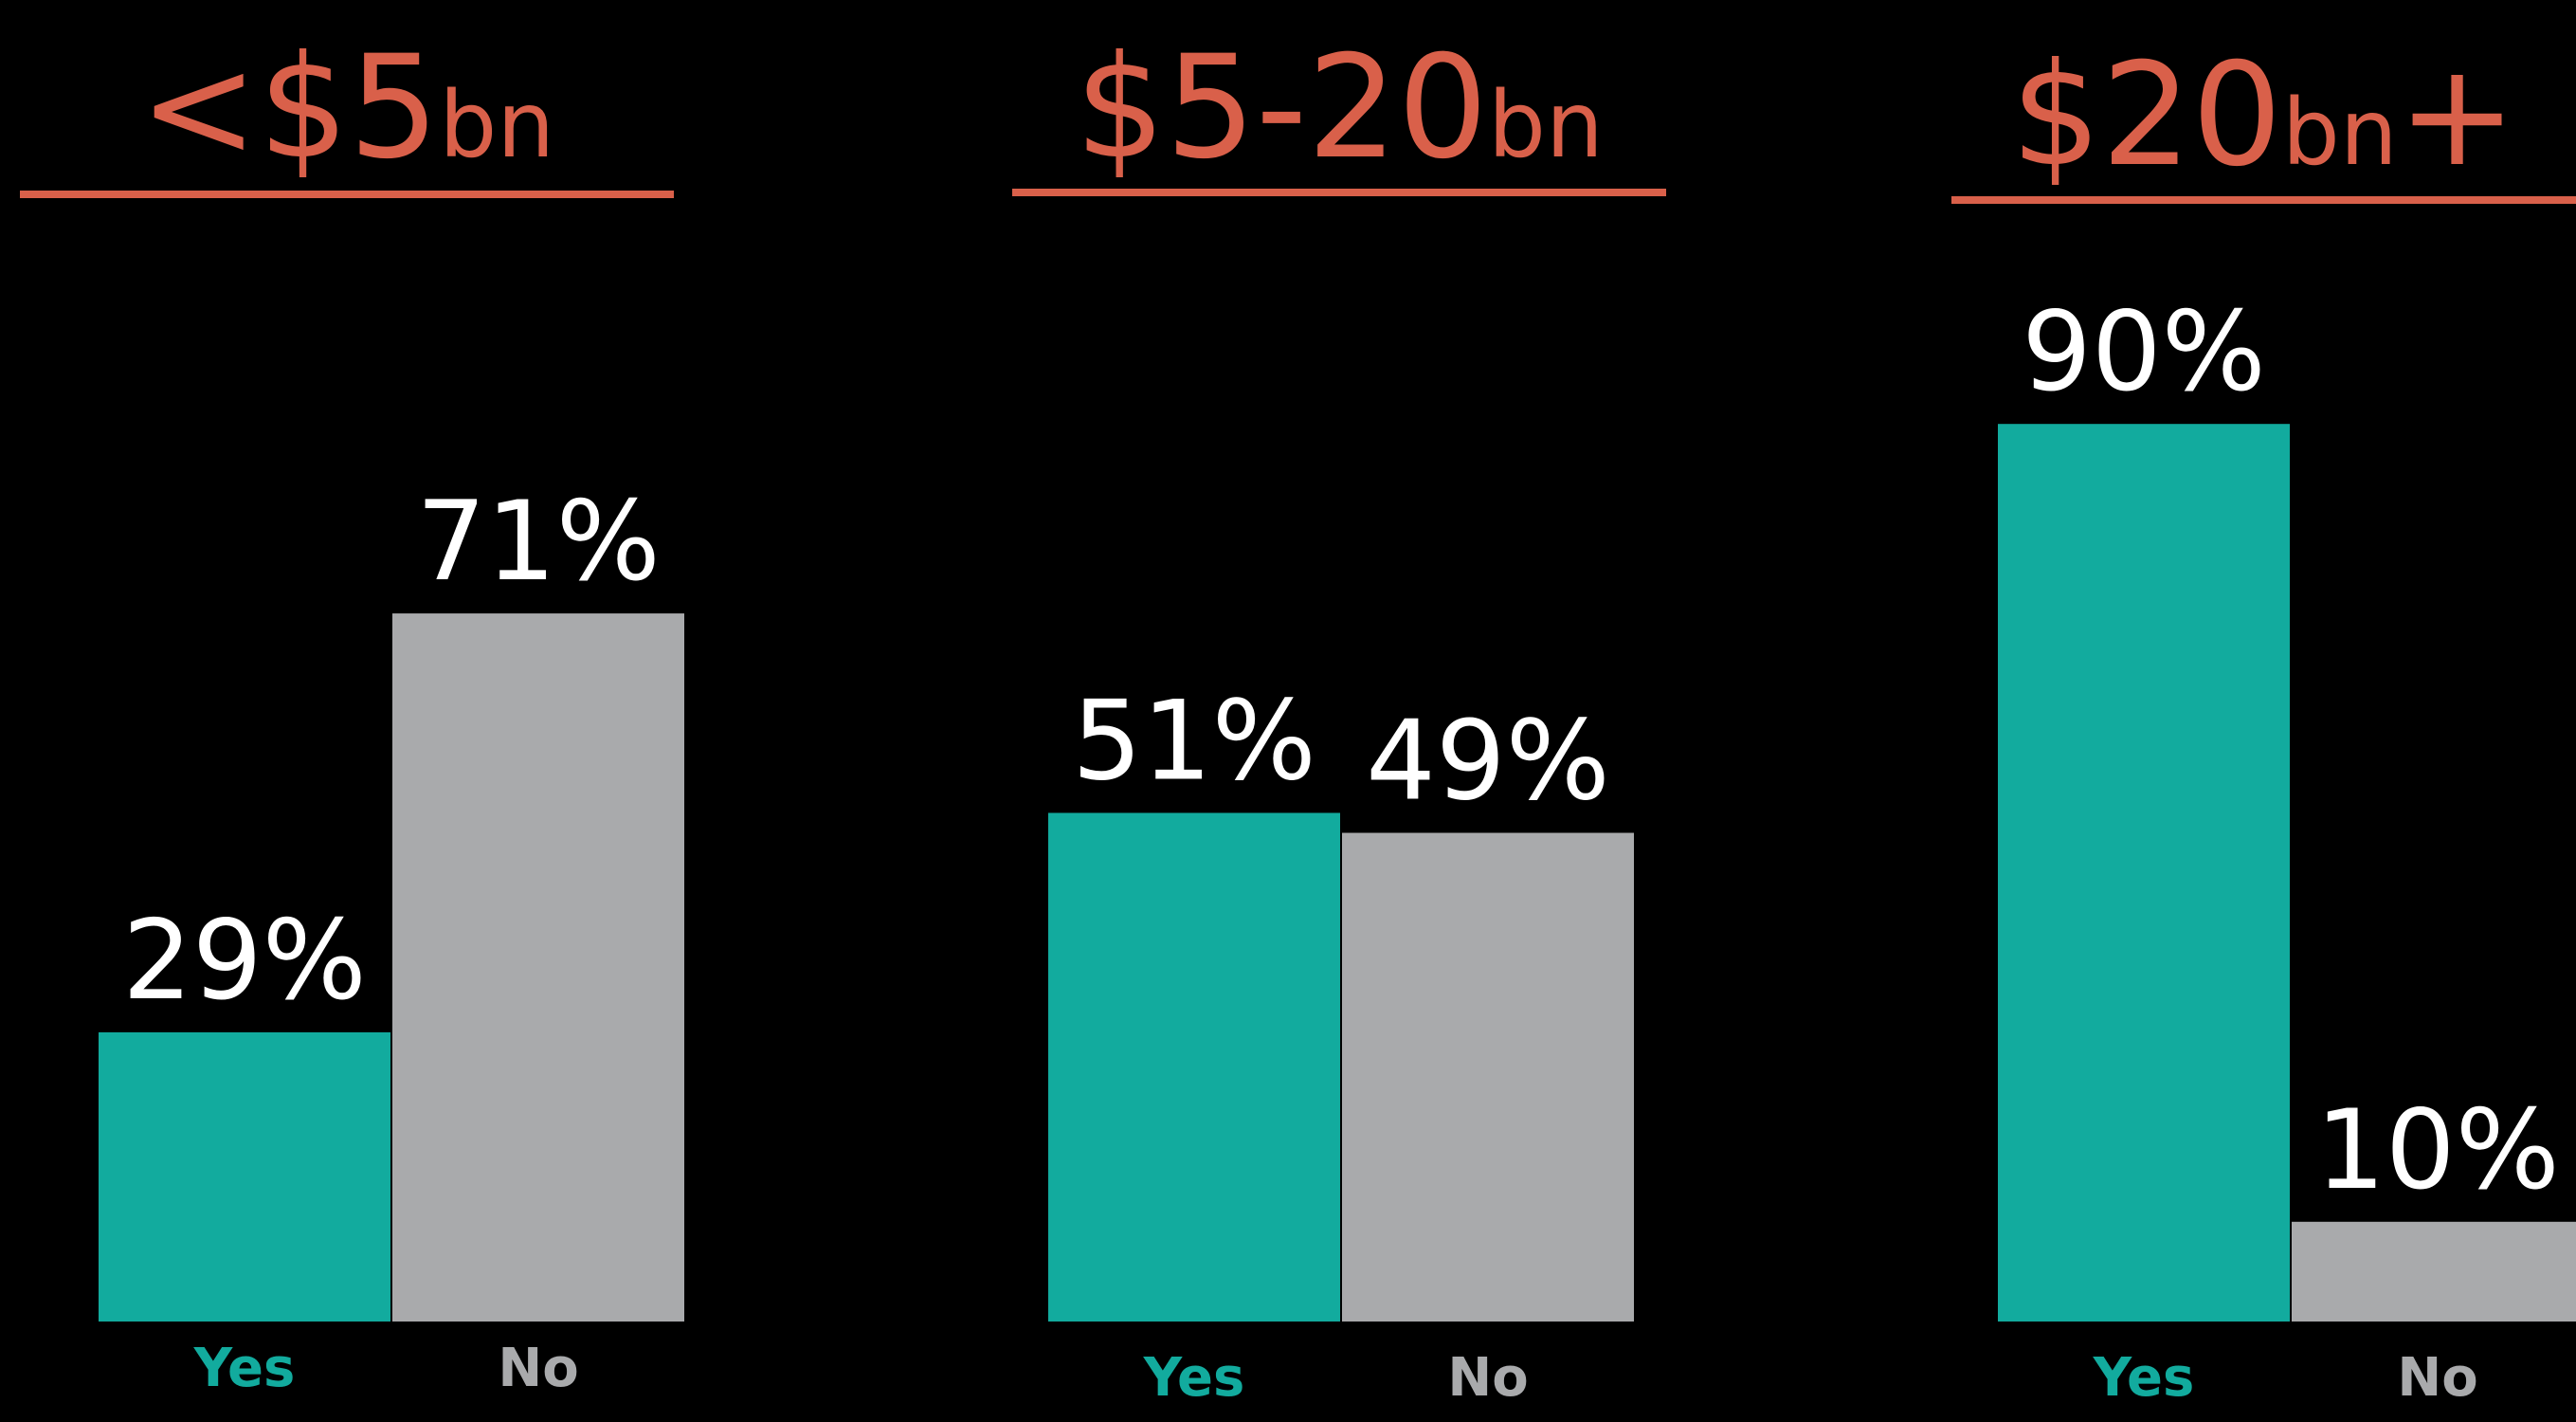  Describe the element at coordinates (1194, 741) in the screenshot. I see `value-label: 51%` at that location.